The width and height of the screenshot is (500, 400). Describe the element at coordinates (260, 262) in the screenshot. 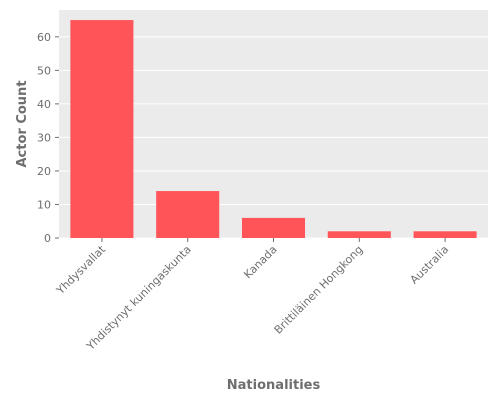

I see `x-tick-label: Kanada` at that location.